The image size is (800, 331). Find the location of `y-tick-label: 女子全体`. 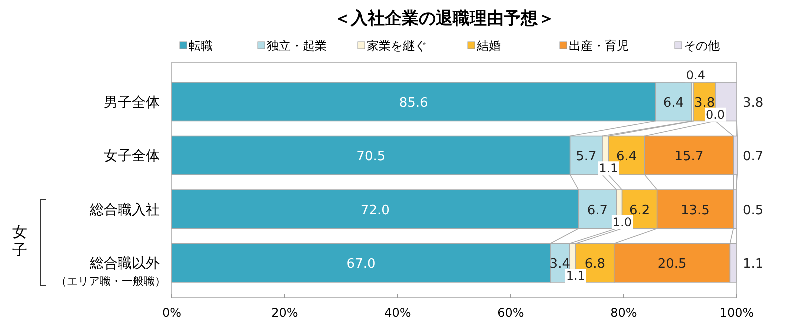

y-tick-label: 女子全体 is located at coordinates (132, 156).